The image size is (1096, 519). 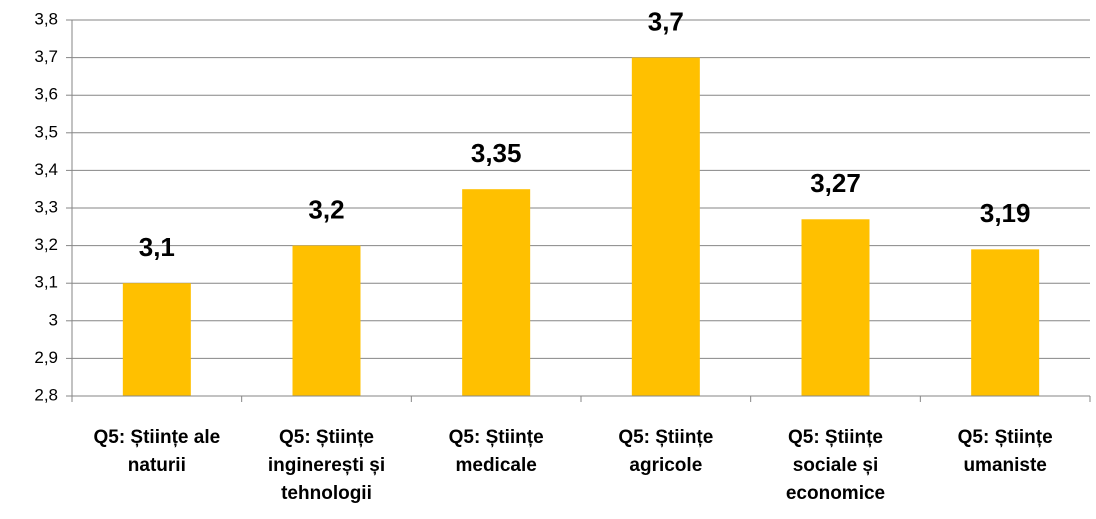 I want to click on y-tick-label: 2,9, so click(x=46, y=357).